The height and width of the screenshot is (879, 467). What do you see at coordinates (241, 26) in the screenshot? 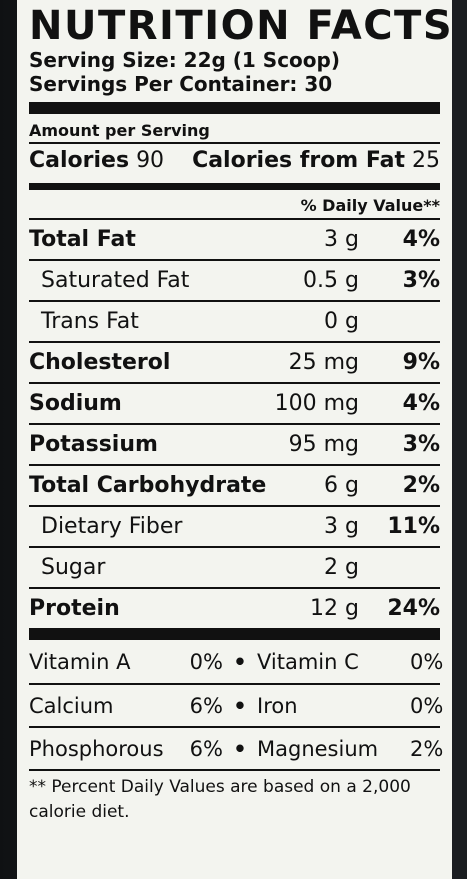
I see `label-title: NUTRITION FACTS` at bounding box center [241, 26].